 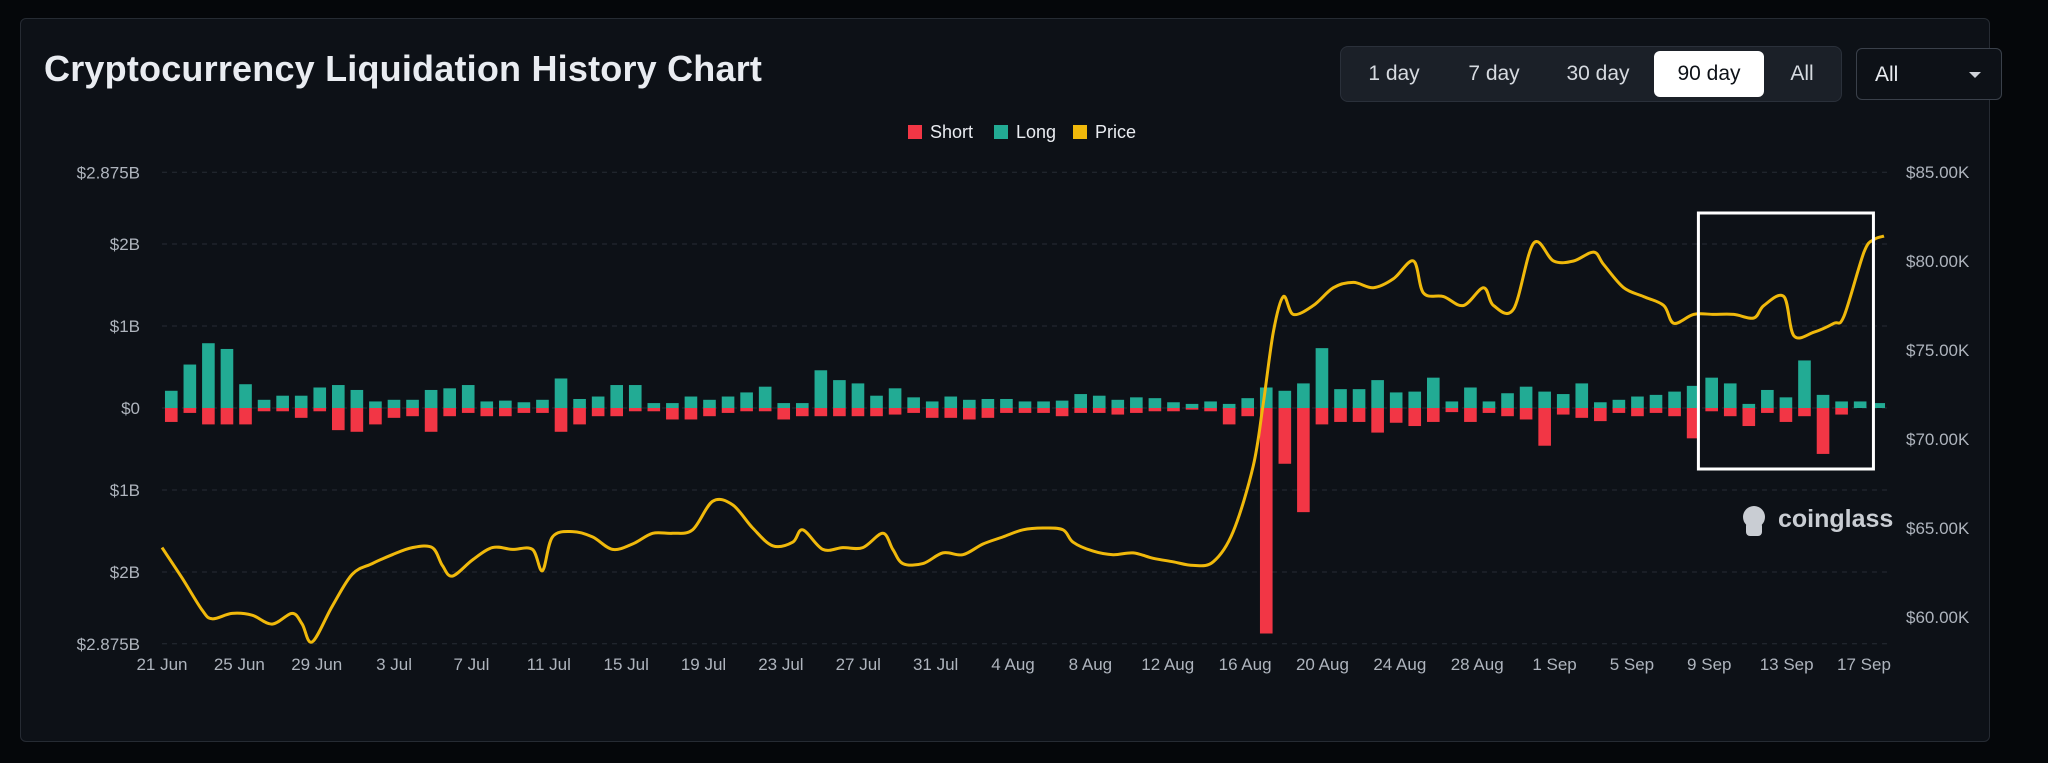 What do you see at coordinates (125, 572) in the screenshot?
I see `y-left-tick-label: $2B` at bounding box center [125, 572].